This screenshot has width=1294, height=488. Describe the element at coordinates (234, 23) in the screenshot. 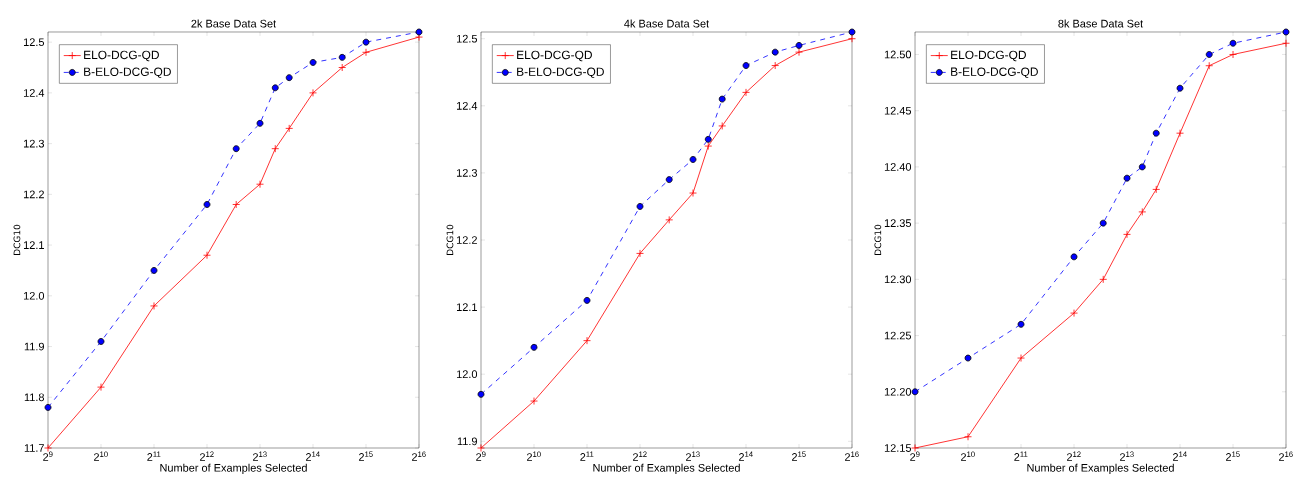

I see `chart-title: 2k Base Data Set` at that location.